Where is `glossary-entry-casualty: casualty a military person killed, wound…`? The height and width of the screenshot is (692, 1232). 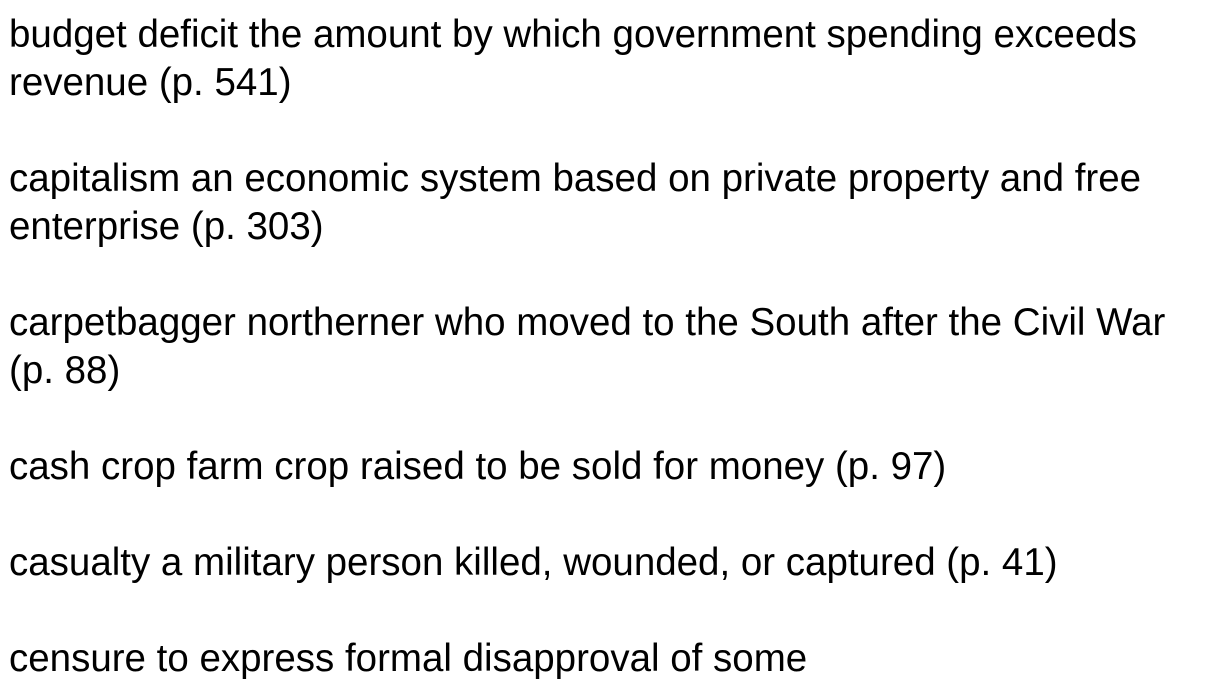 glossary-entry-casualty: casualty a military person killed, wound… is located at coordinates (619, 563).